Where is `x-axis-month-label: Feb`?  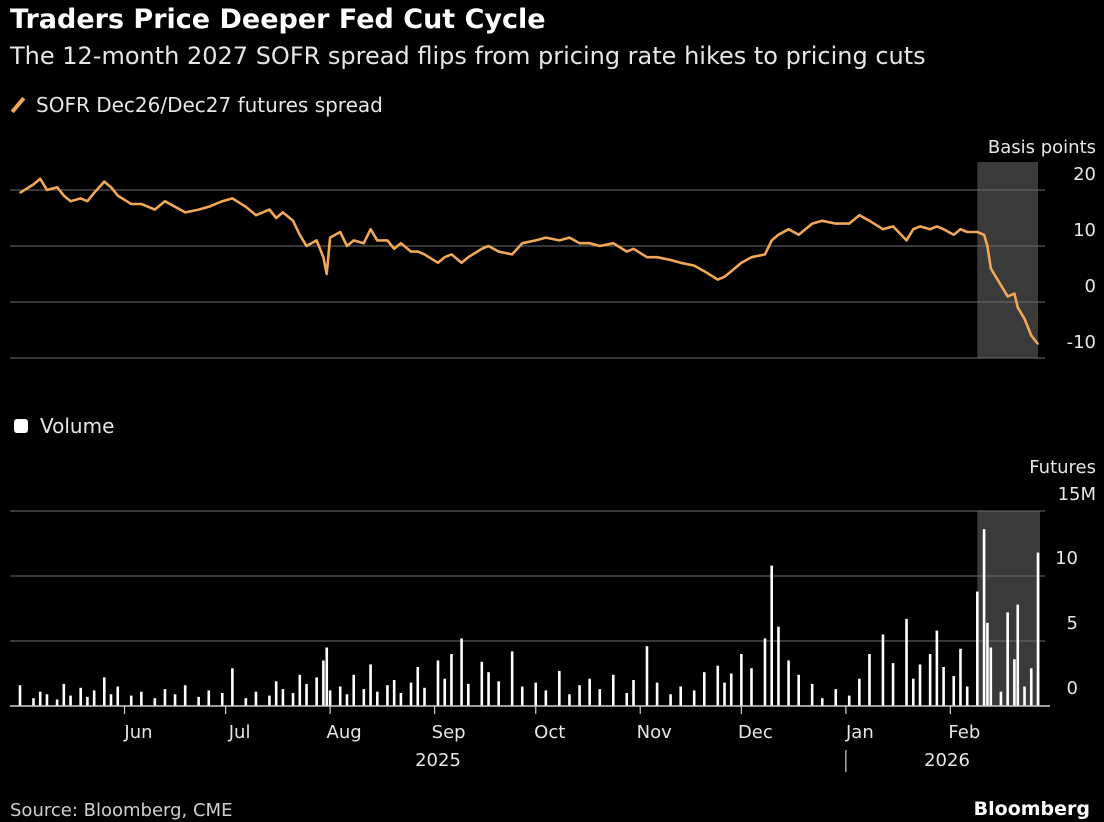
x-axis-month-label: Feb is located at coordinates (964, 732).